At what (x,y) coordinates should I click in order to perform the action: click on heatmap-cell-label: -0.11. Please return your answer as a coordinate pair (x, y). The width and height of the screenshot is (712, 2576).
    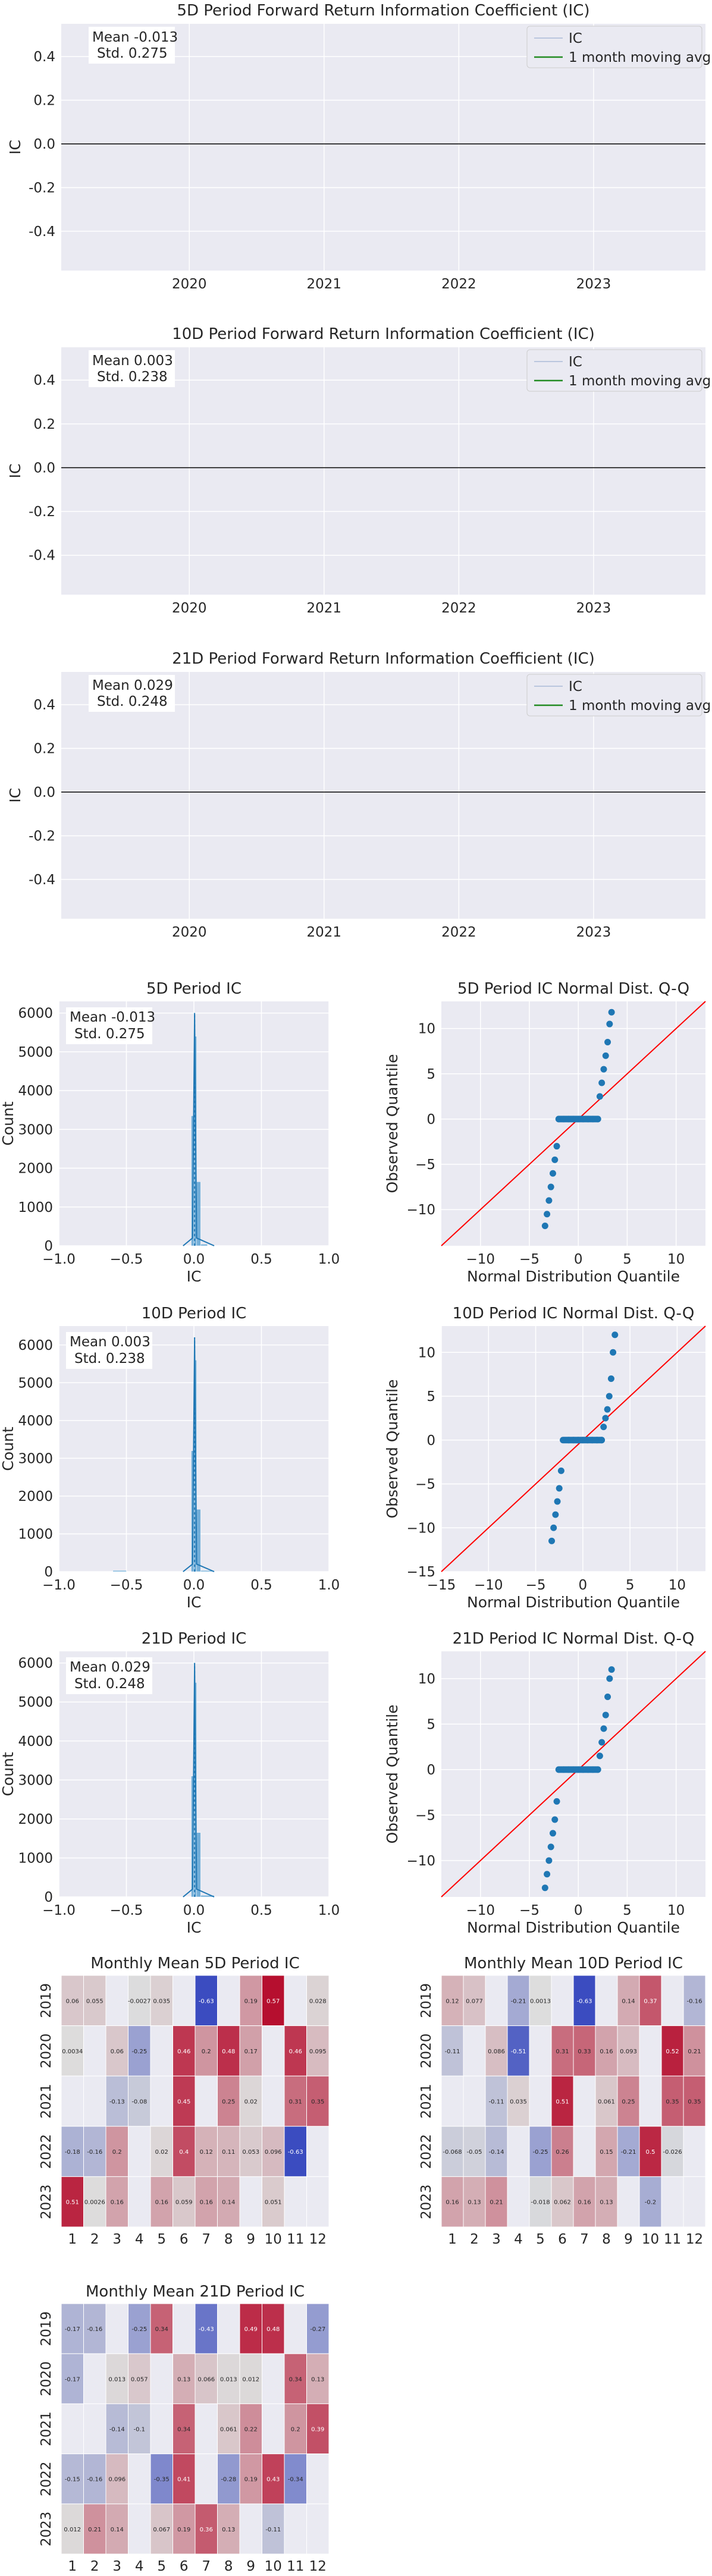
    Looking at the image, I should click on (452, 2052).